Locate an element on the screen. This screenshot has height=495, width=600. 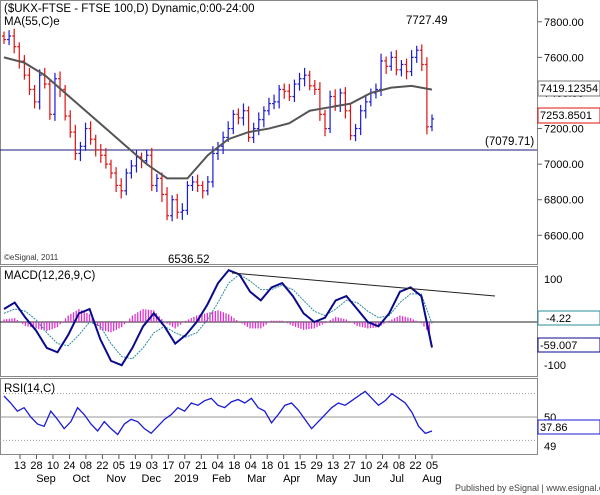
x-day-label: 28 is located at coordinates (36, 466).